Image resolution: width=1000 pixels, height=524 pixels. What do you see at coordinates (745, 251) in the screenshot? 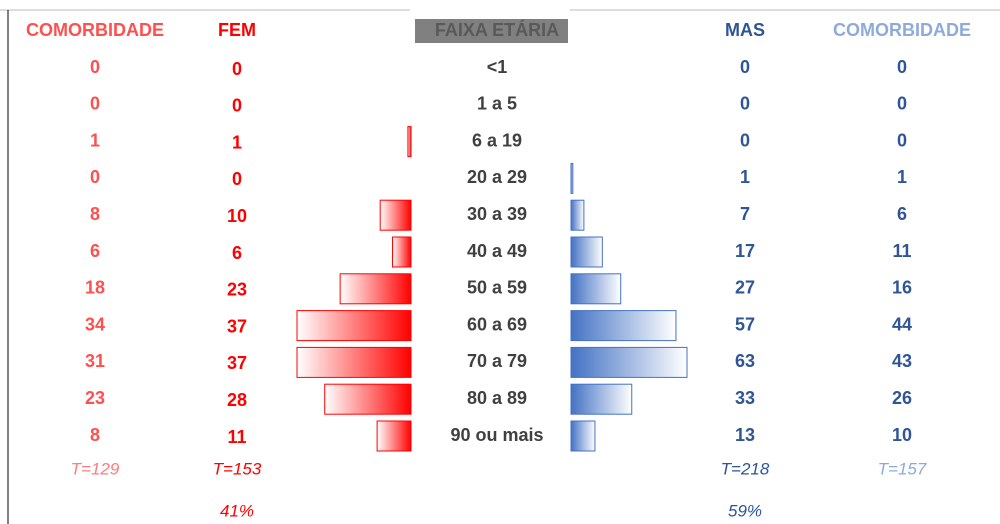
I see `cell: 17` at bounding box center [745, 251].